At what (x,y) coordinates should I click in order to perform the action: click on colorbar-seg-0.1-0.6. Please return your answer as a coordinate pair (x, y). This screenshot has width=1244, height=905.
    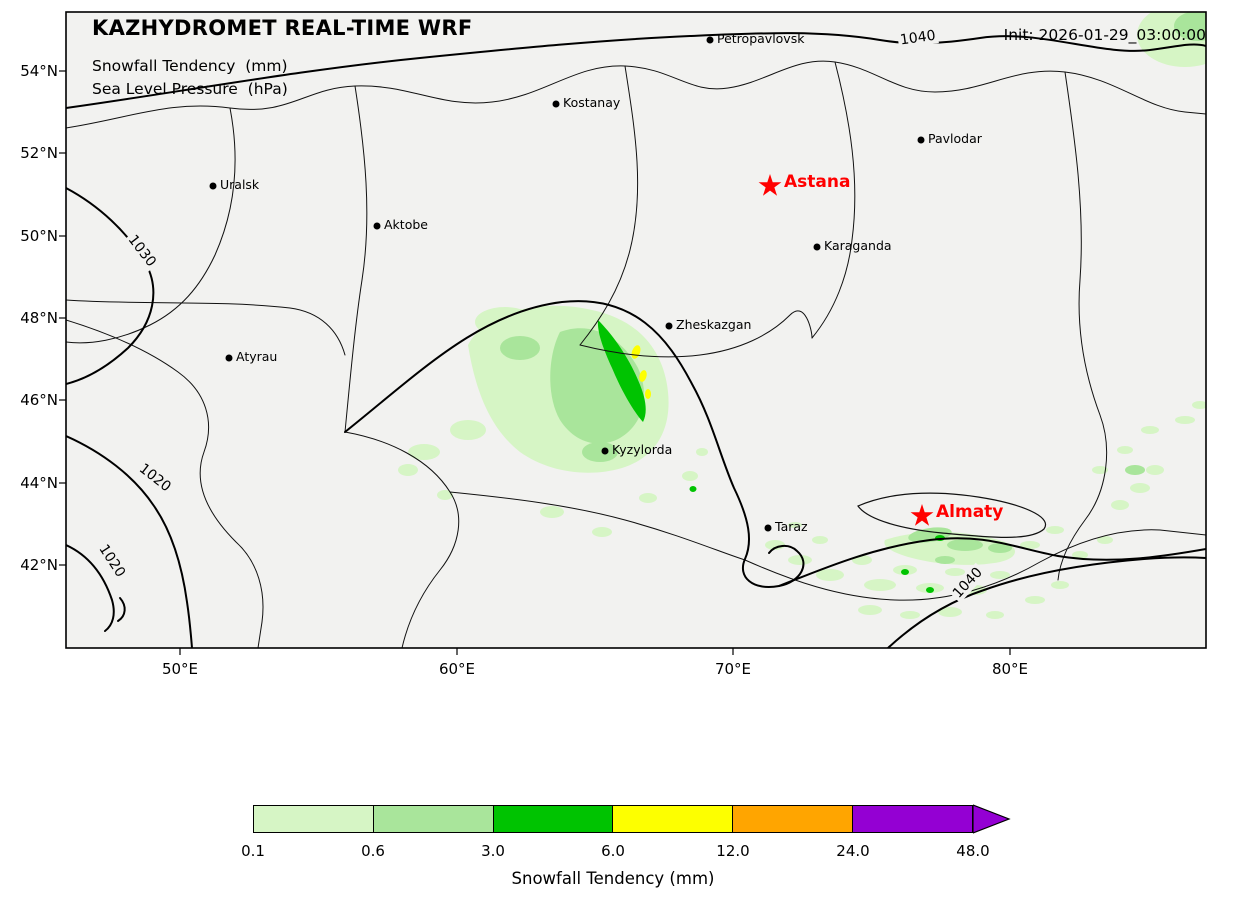
    Looking at the image, I should click on (314, 819).